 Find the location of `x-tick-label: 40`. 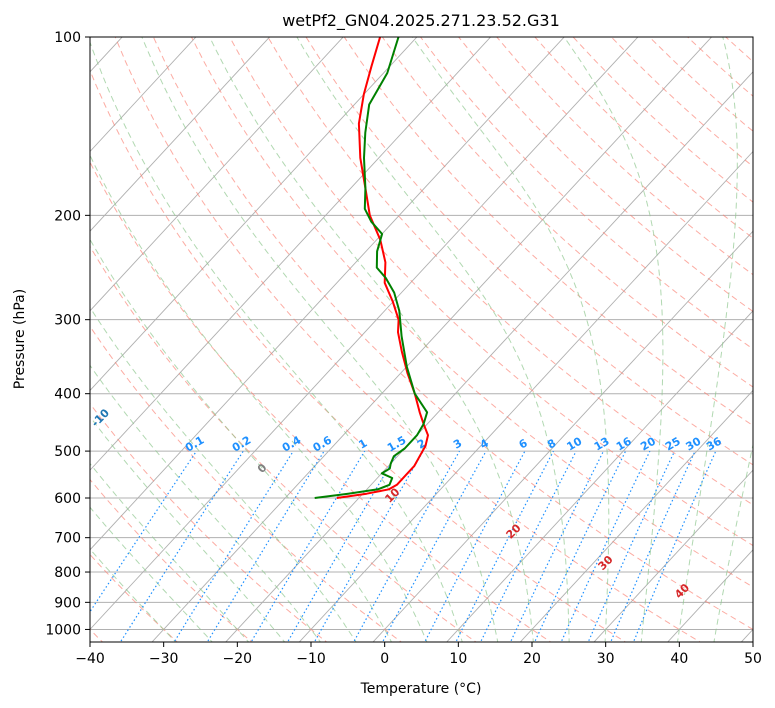

x-tick-label: 40 is located at coordinates (679, 659).